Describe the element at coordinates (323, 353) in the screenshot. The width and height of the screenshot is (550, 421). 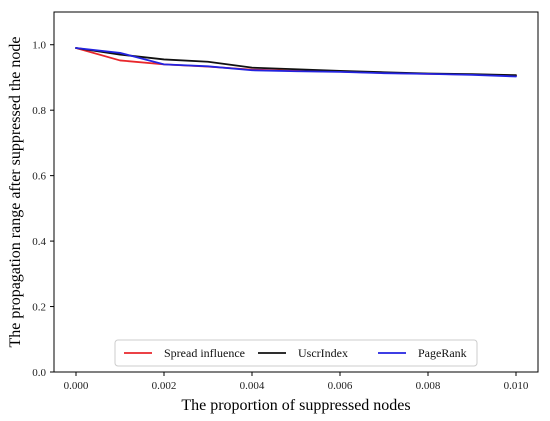
I see `legend-label: UscrIndex` at that location.